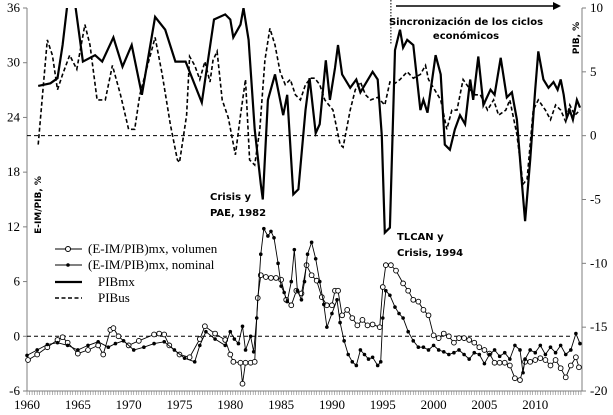  I want to click on x-tick-label: 2005, so click(484, 404).